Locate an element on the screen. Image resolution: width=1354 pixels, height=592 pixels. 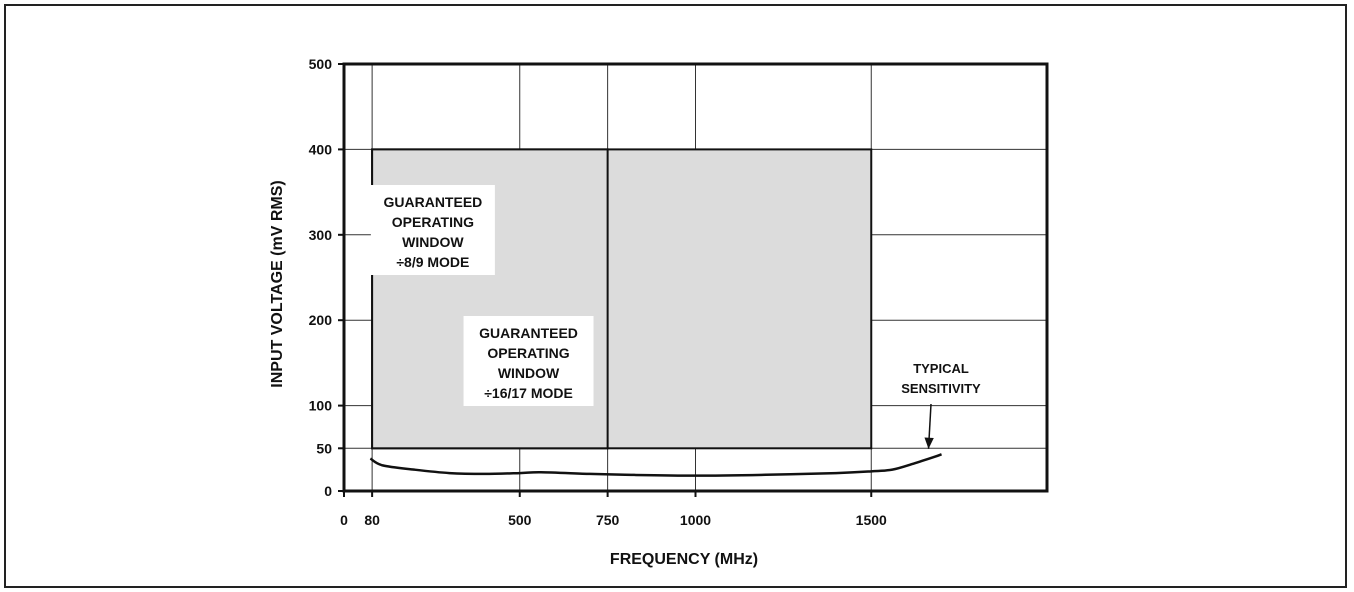
region-label-line: ÷16/17 MODE is located at coordinates (528, 393).